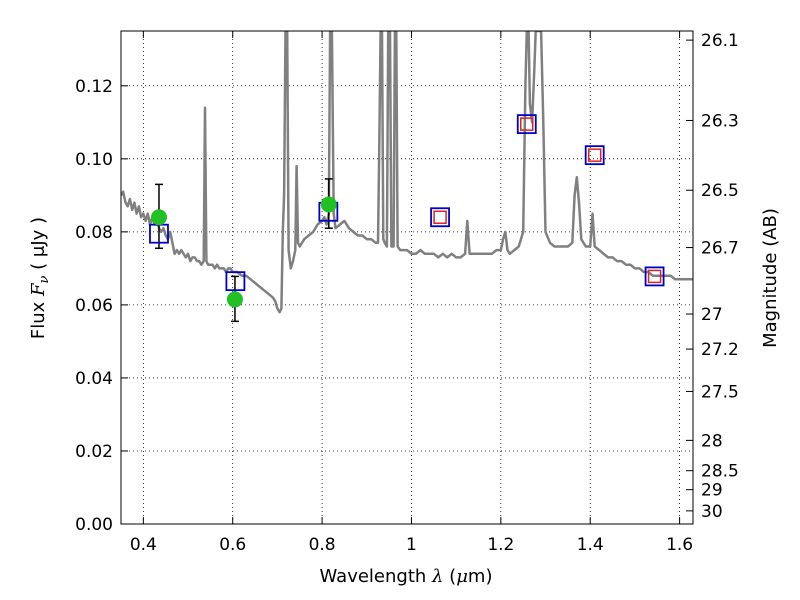 The height and width of the screenshot is (600, 800). What do you see at coordinates (720, 472) in the screenshot?
I see `y2-tick-label: 28.5` at bounding box center [720, 472].